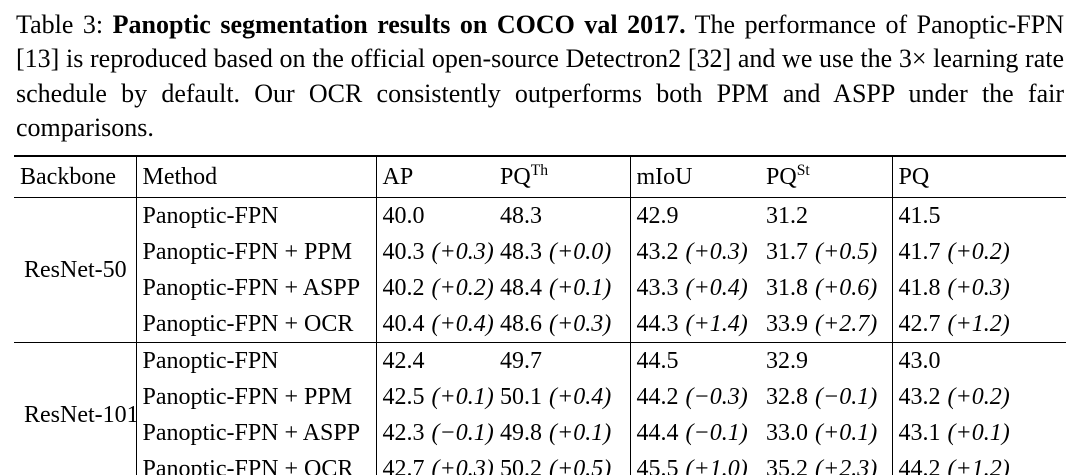 The image size is (1080, 475). What do you see at coordinates (781, 176) in the screenshot?
I see `header-pq-st-base: PQ` at bounding box center [781, 176].